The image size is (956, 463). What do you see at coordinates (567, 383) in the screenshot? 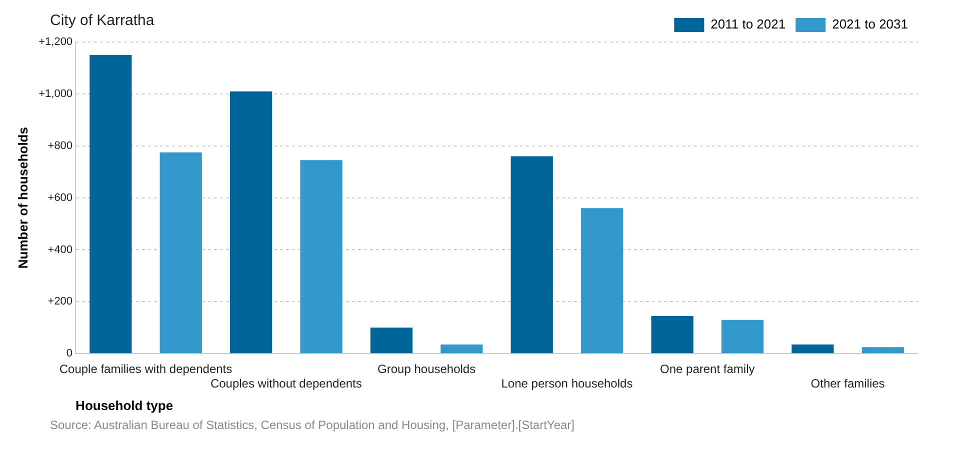
I see `x-tick-label: Lone person households` at bounding box center [567, 383].